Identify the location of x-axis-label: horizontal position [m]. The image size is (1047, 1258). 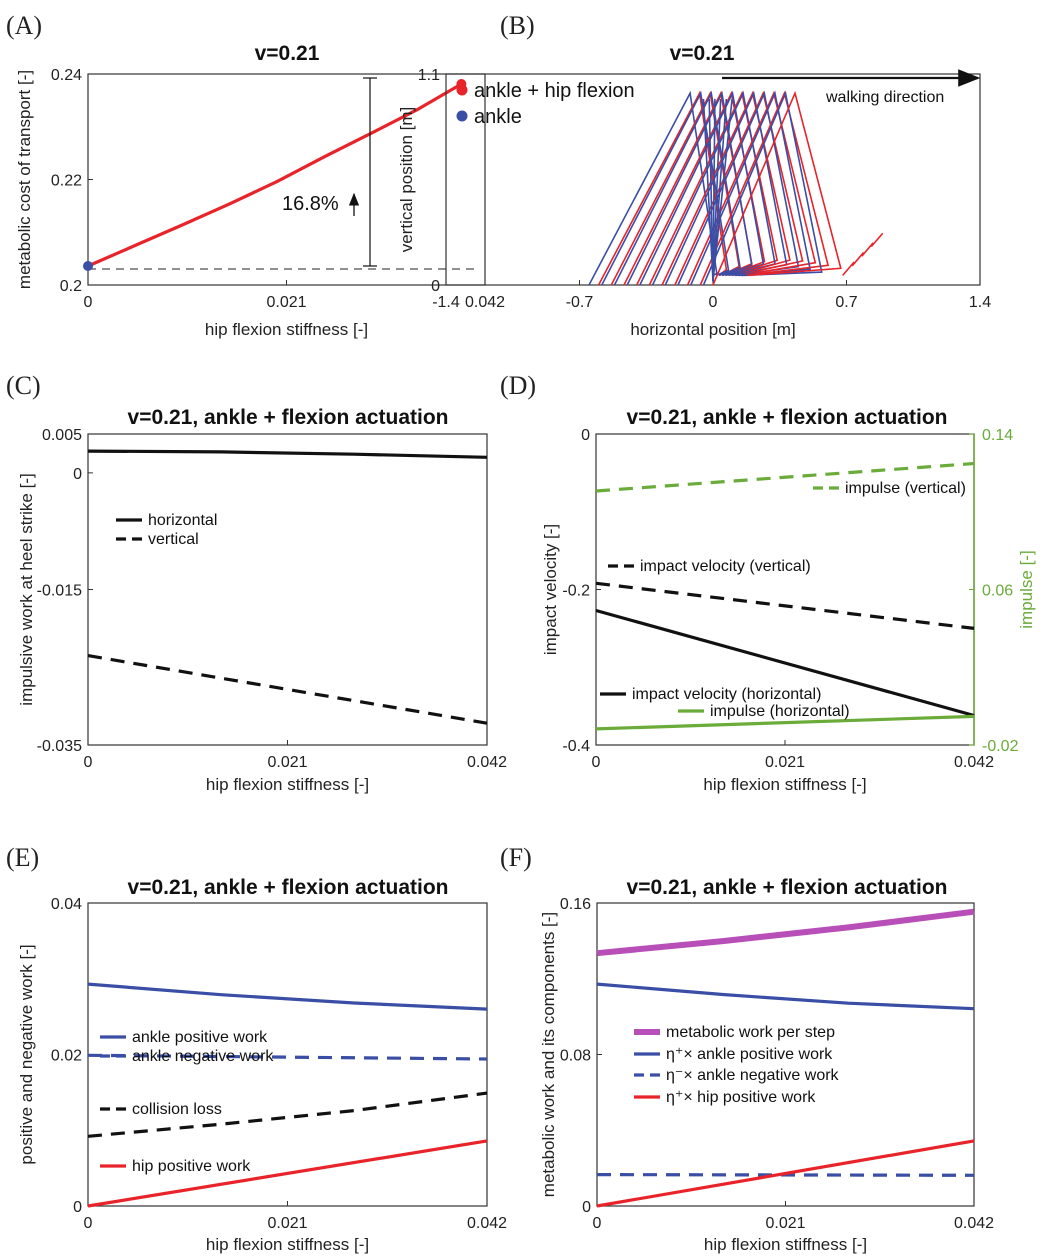
(712, 329).